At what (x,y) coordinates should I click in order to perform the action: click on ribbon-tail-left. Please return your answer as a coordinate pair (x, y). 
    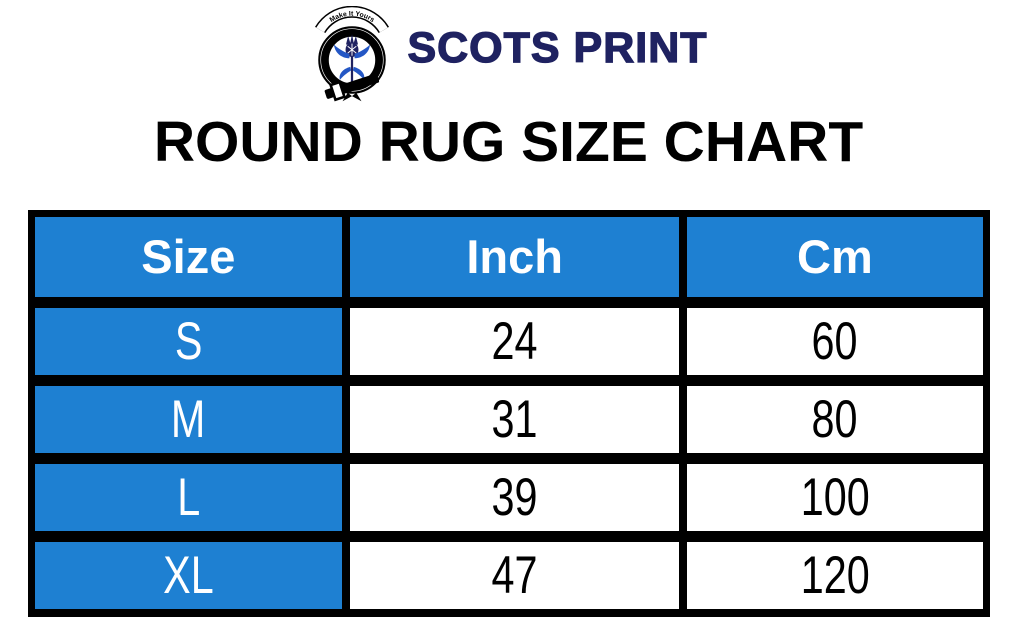
    Looking at the image, I should click on (347, 97).